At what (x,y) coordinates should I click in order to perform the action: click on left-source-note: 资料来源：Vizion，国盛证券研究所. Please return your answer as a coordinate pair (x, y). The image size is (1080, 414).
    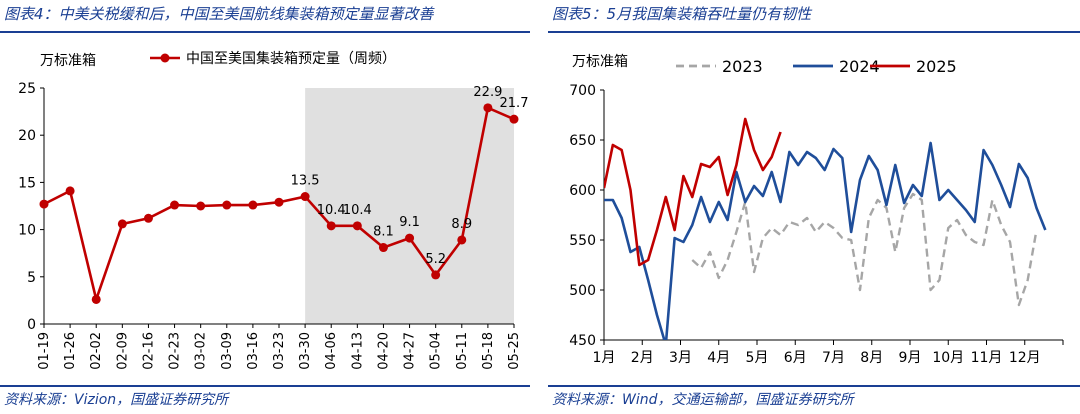
    Looking at the image, I should click on (116, 400).